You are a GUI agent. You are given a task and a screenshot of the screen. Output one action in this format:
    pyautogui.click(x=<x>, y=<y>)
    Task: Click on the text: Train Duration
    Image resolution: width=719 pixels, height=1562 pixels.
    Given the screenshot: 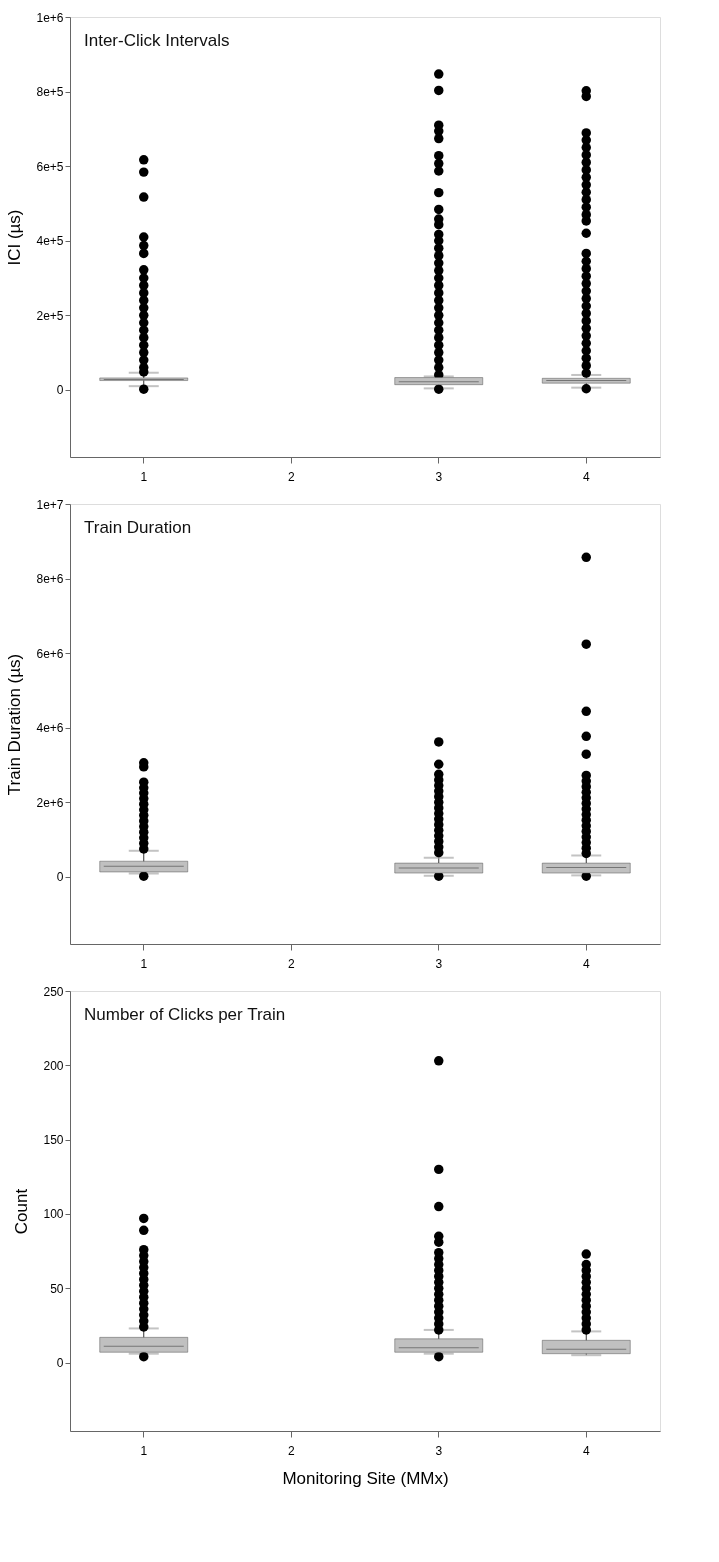 What is the action you would take?
    pyautogui.click(x=138, y=527)
    